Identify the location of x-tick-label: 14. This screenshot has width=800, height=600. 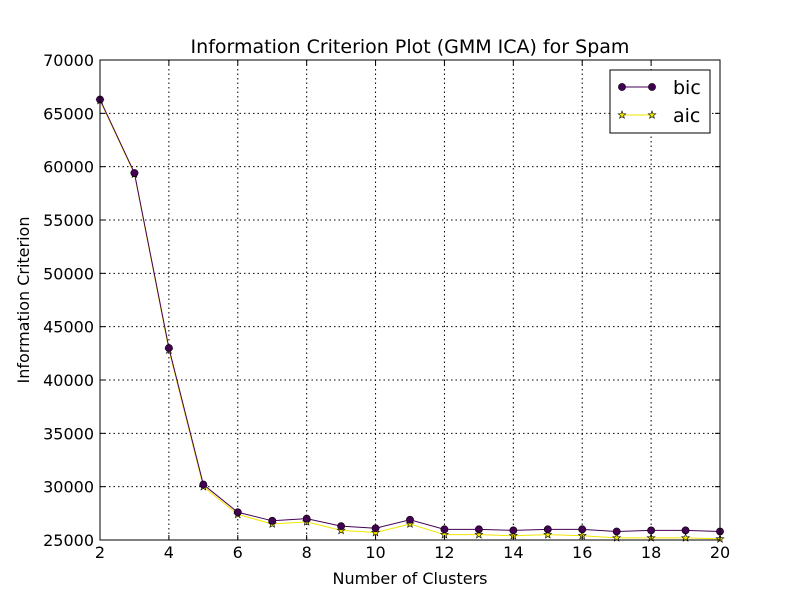
(513, 552).